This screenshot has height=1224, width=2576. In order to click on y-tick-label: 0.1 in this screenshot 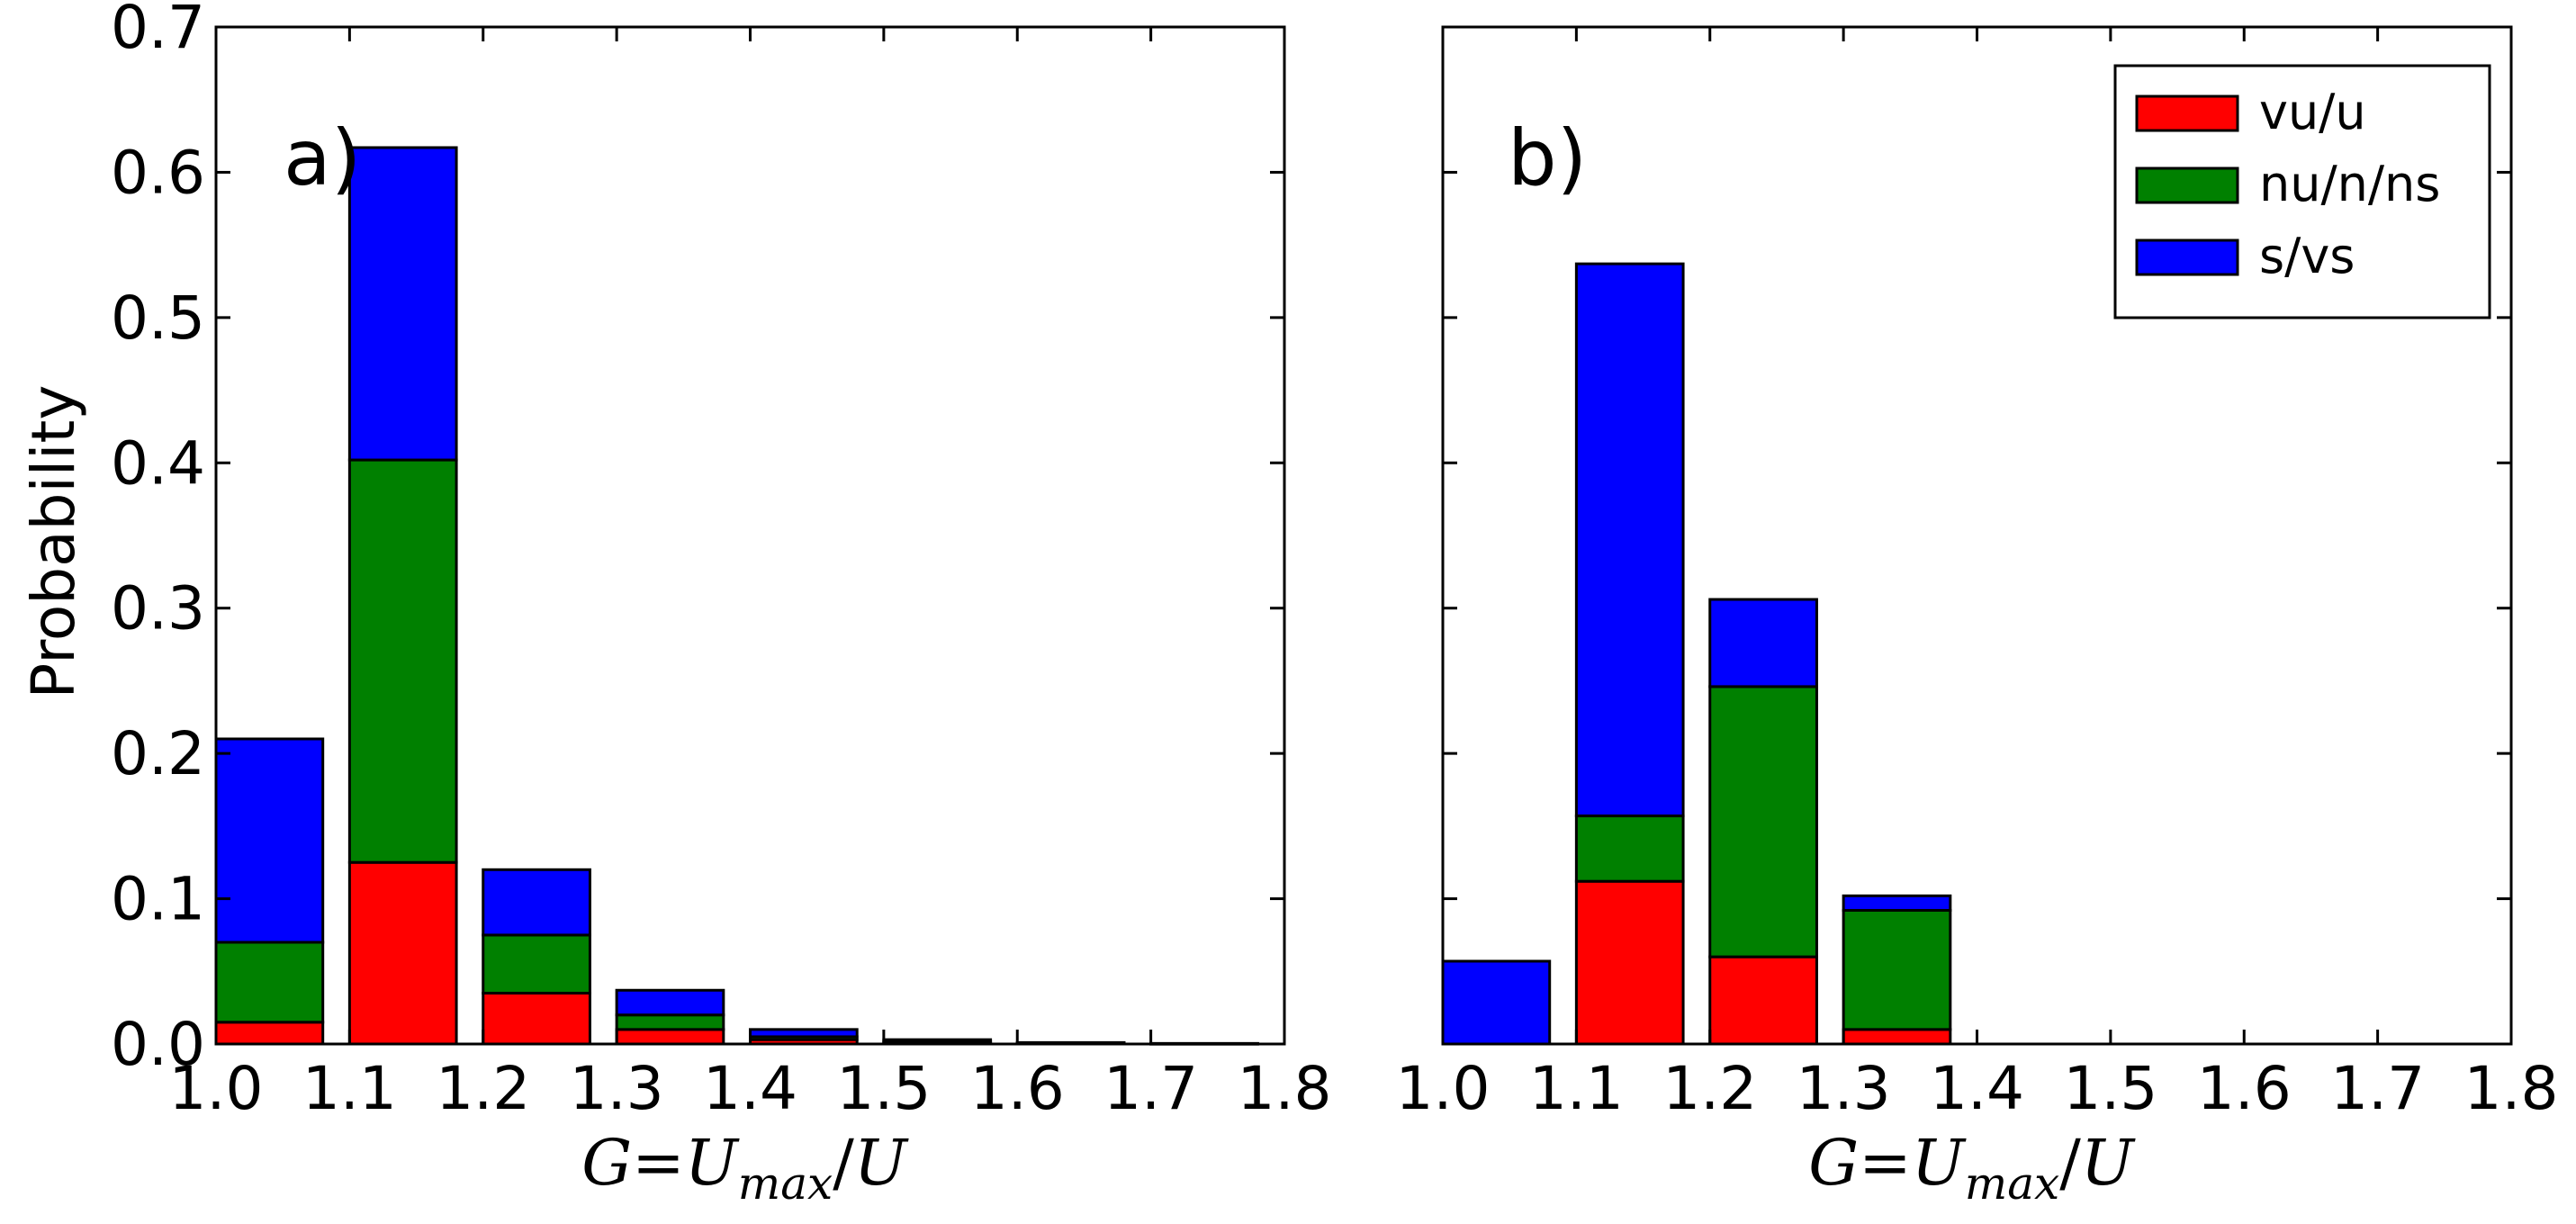, I will do `click(158, 899)`.